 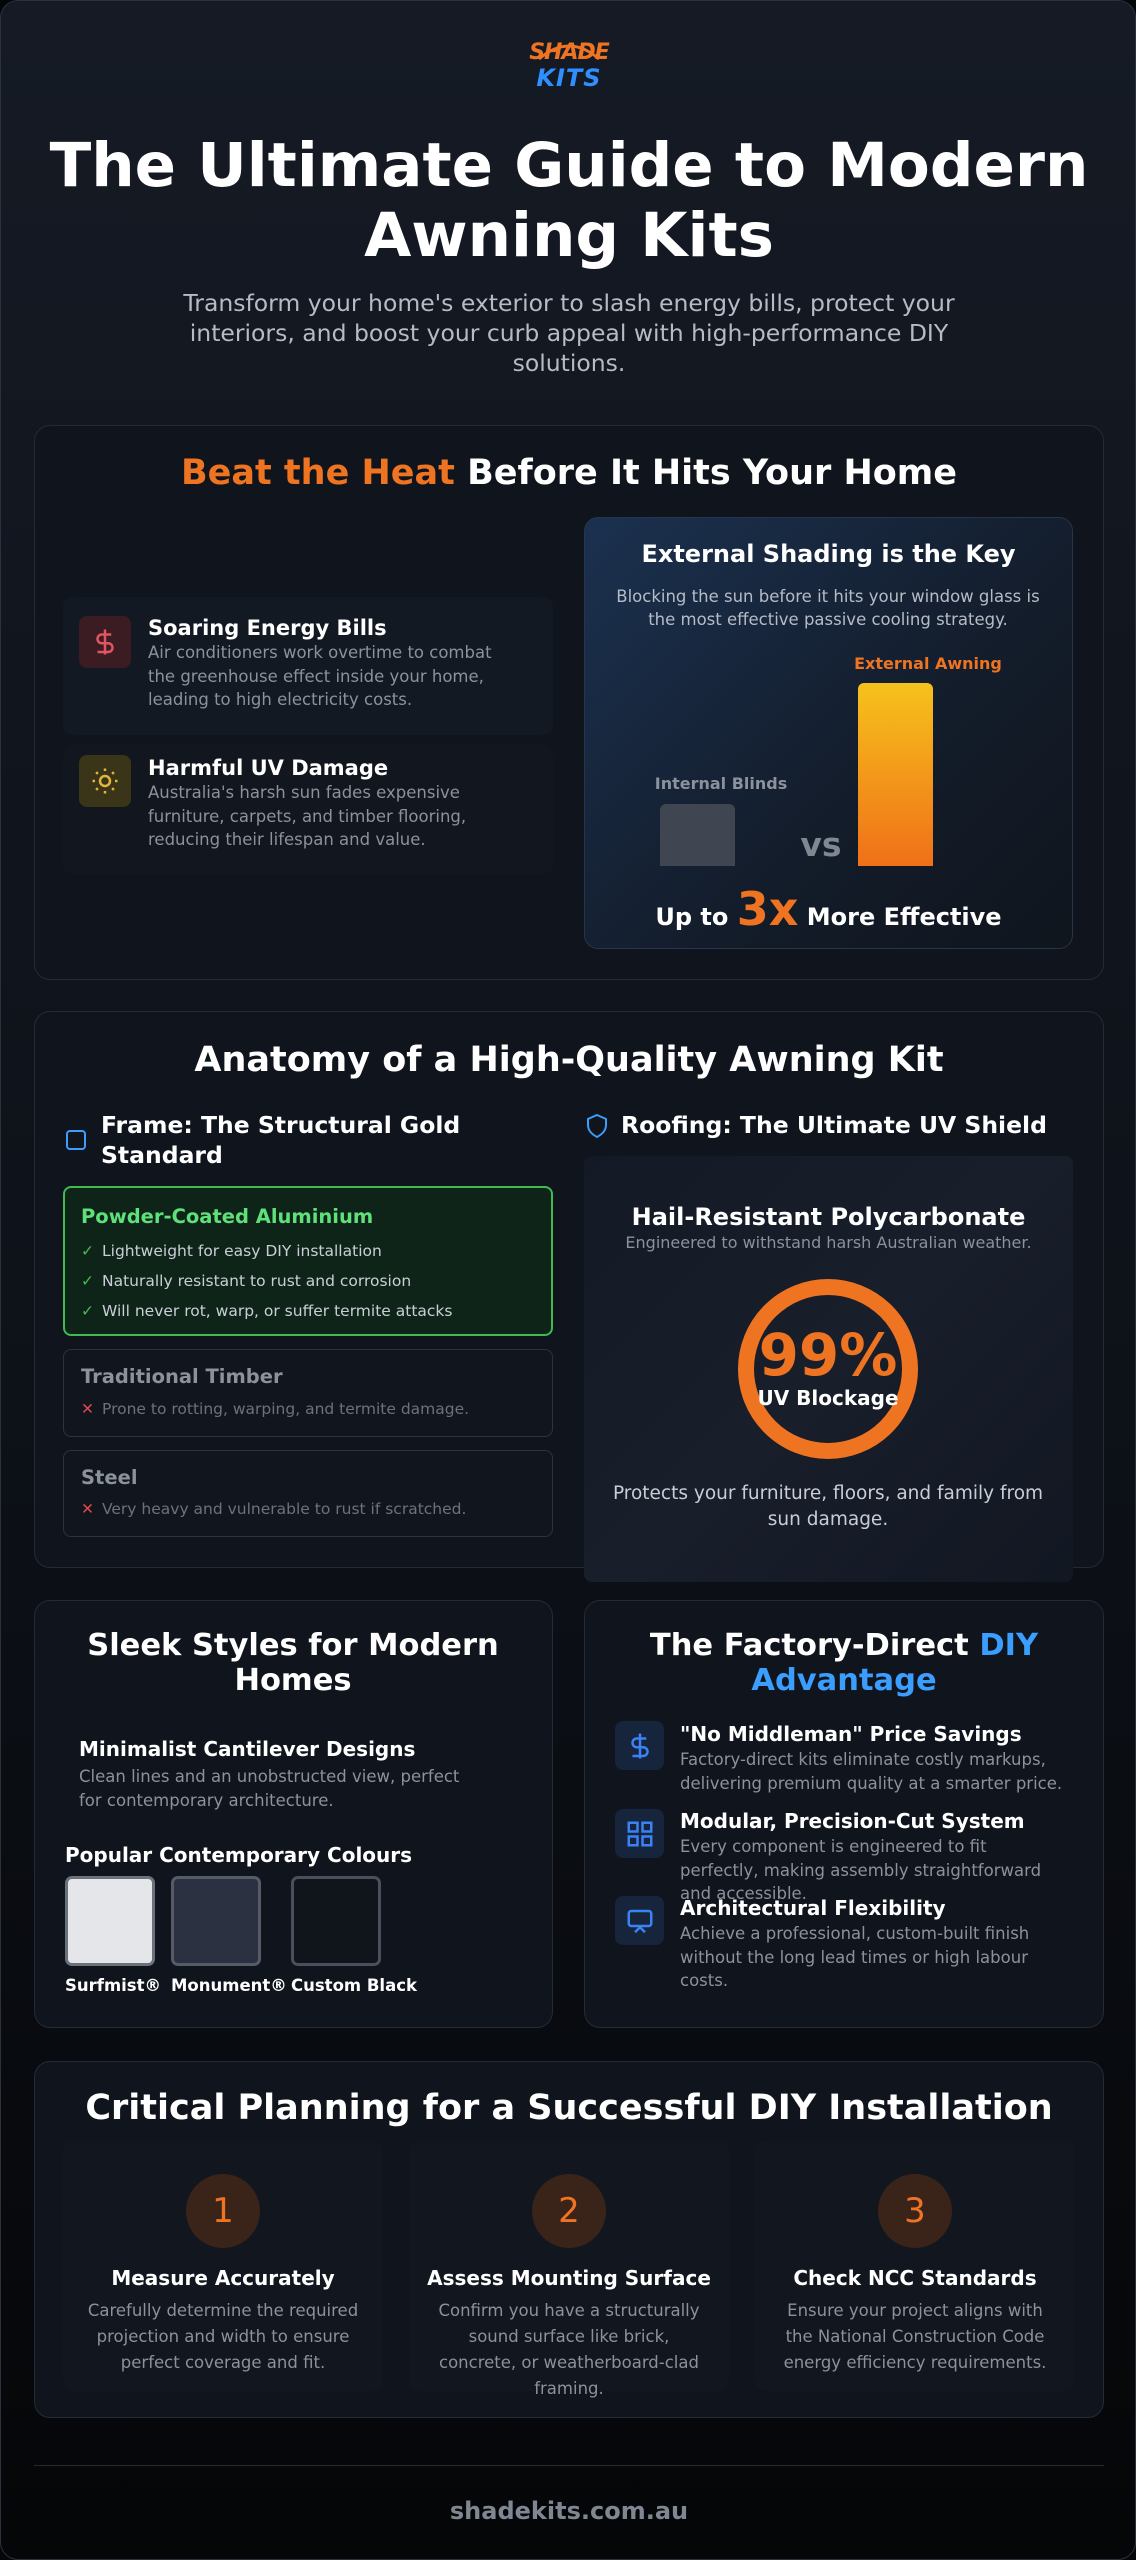 I want to click on stat-ring, so click(x=828, y=1369).